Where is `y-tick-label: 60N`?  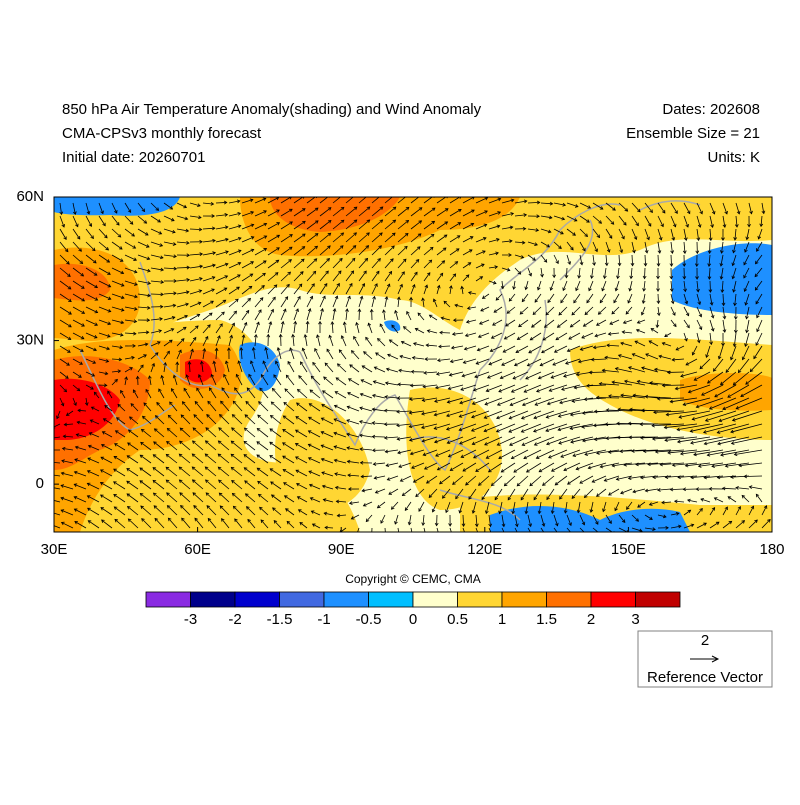
y-tick-label: 60N is located at coordinates (30, 196).